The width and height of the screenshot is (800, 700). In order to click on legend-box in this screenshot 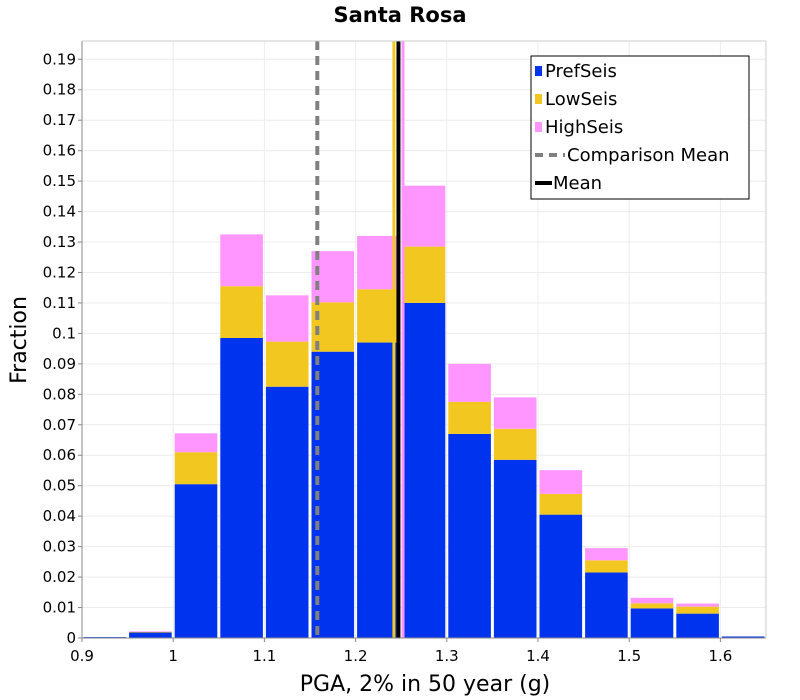, I will do `click(640, 127)`.